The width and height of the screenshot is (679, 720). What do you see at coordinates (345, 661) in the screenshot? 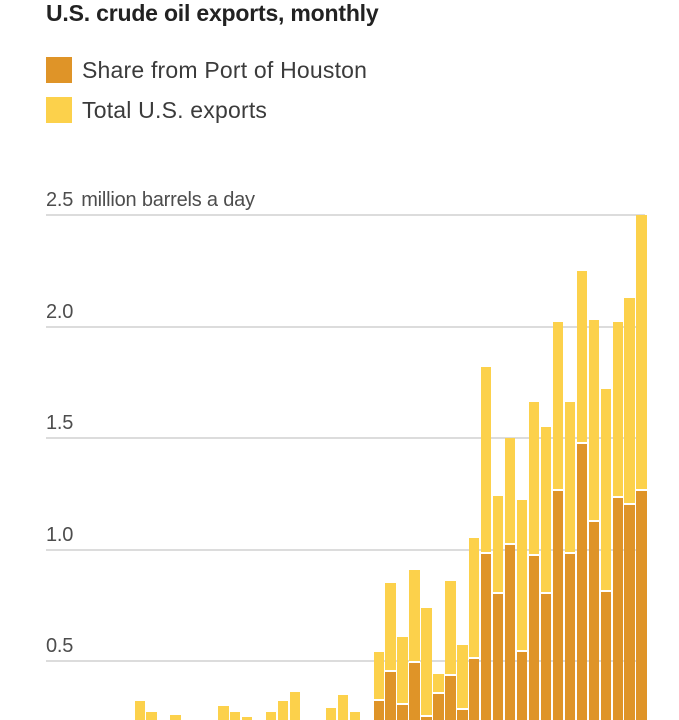
I see `gridline-0.5` at bounding box center [345, 661].